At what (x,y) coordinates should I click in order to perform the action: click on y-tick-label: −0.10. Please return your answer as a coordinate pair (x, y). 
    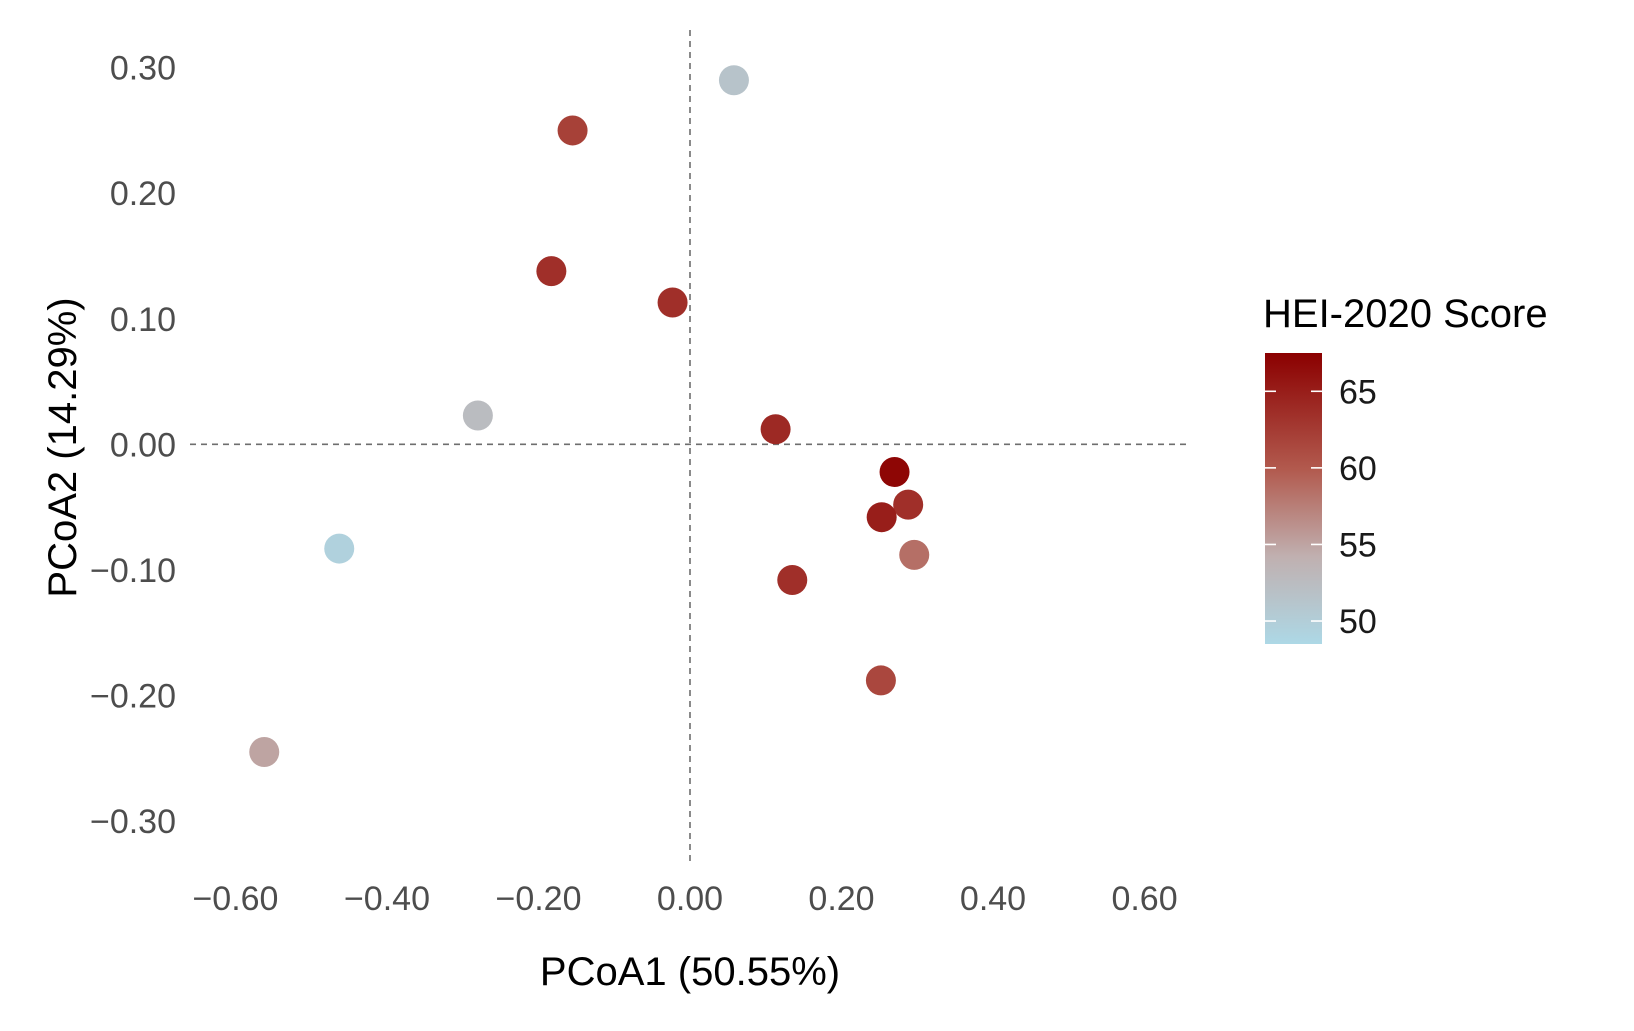
    Looking at the image, I should click on (133, 571).